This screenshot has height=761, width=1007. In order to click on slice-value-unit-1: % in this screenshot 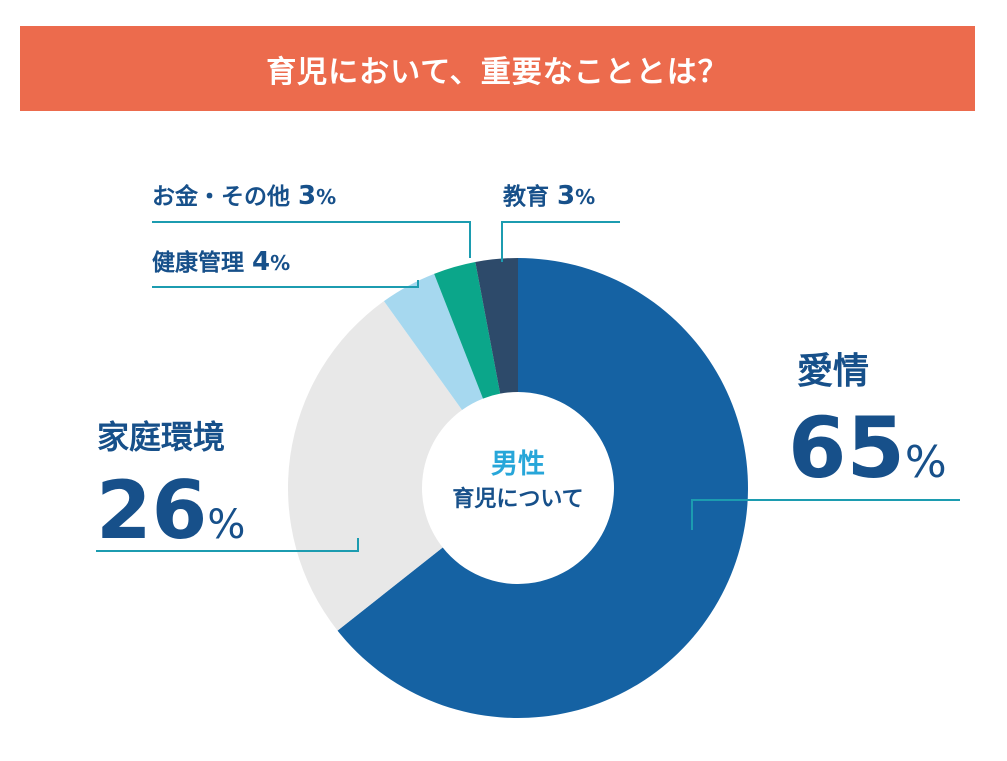, I will do `click(226, 525)`.